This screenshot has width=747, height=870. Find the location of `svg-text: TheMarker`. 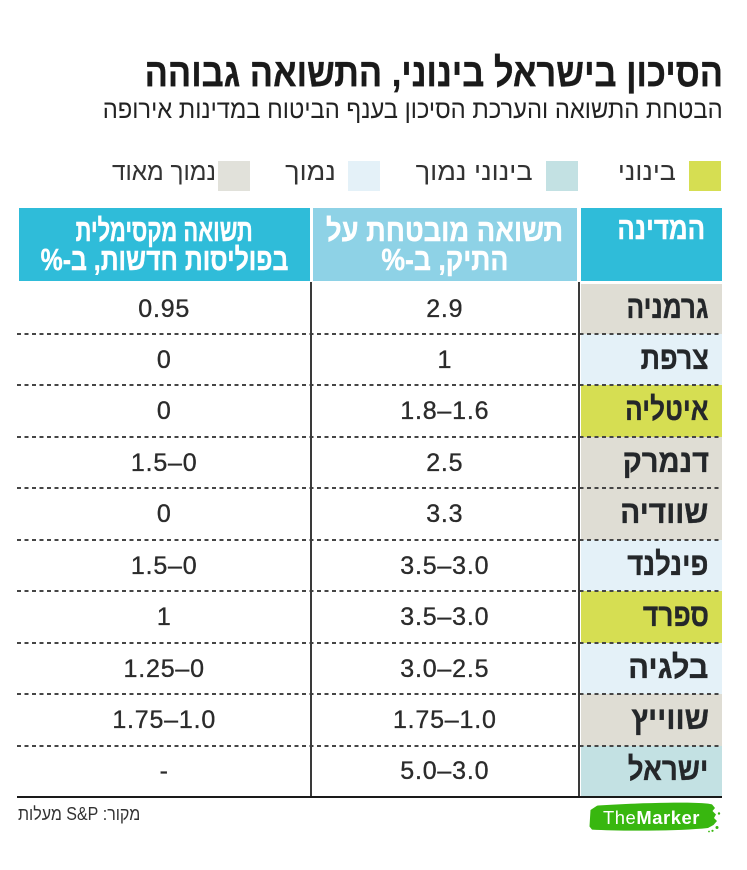

svg-text: TheMarker is located at coordinates (651, 817).